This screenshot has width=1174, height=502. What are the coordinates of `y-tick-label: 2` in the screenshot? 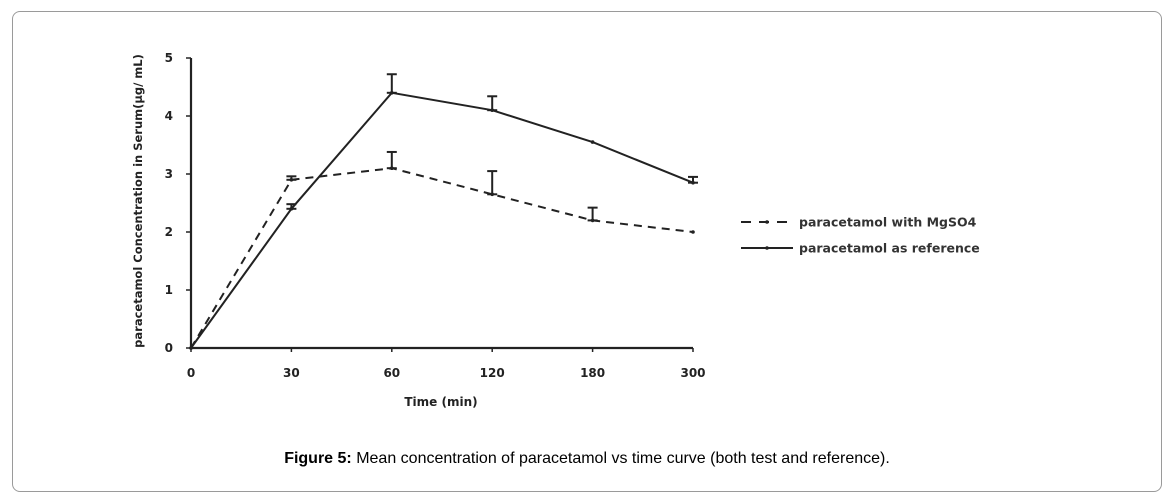 It's located at (169, 232).